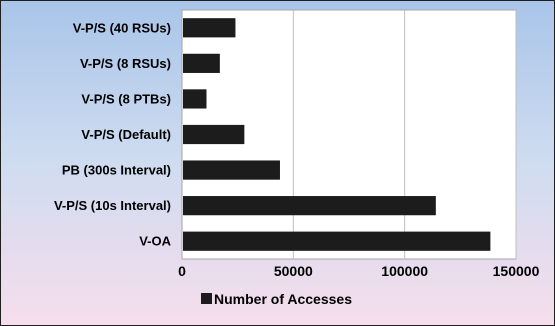 The width and height of the screenshot is (555, 326). What do you see at coordinates (155, 241) in the screenshot?
I see `category-label: V-OA` at bounding box center [155, 241].